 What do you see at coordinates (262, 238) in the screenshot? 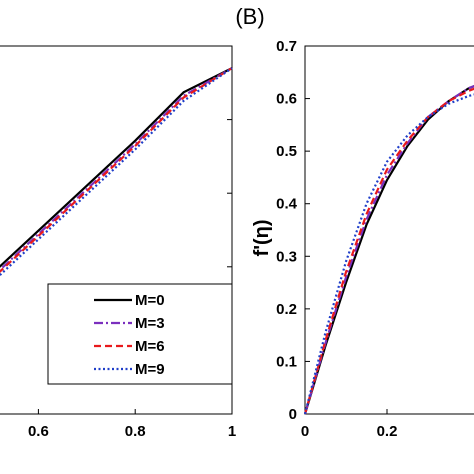
I see `panel-b-y-axis-label: f'(η)` at bounding box center [262, 238].